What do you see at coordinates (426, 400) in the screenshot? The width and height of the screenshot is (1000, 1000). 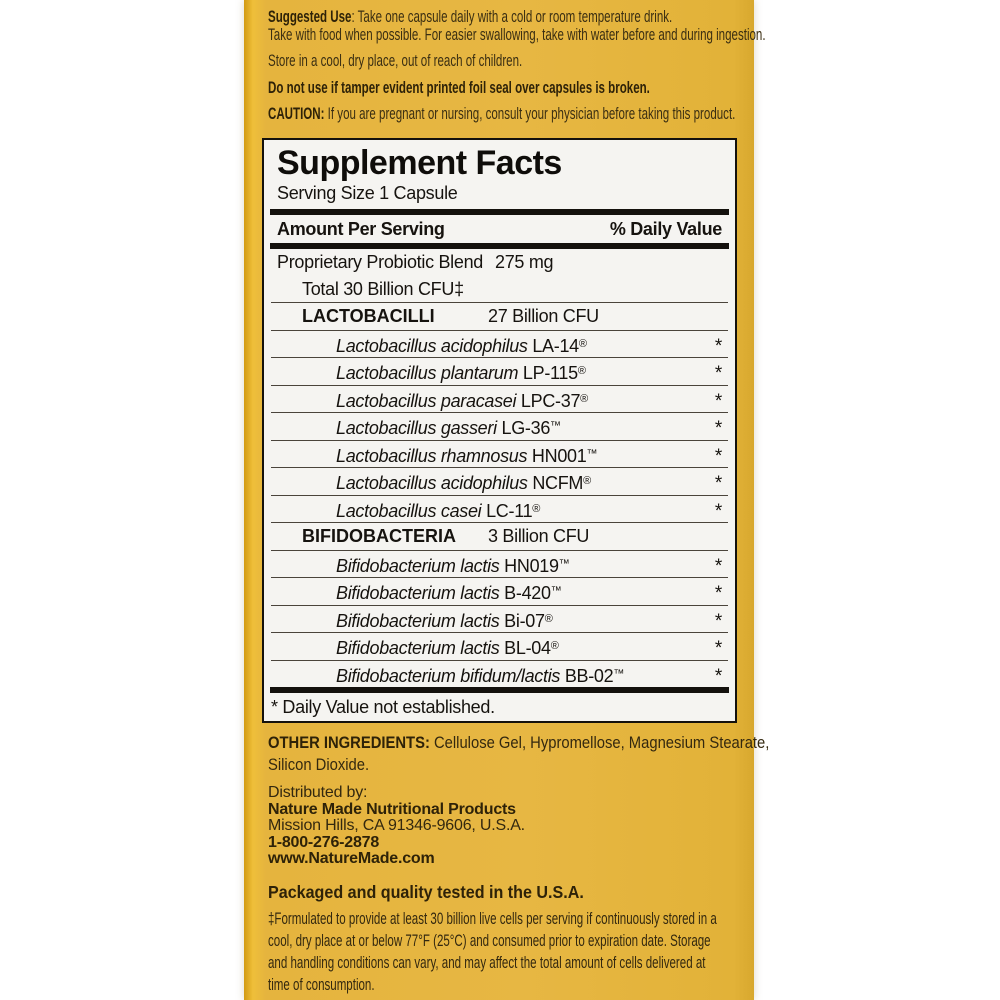 I see `species-name: Lactobacillus paracasei` at bounding box center [426, 400].